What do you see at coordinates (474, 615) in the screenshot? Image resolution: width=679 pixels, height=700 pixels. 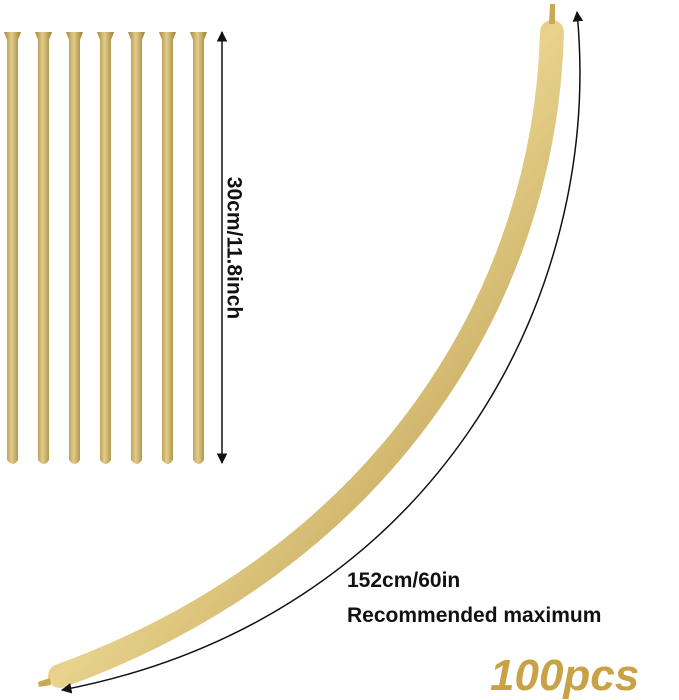 I see `recommendation-label: Recommended maximum` at bounding box center [474, 615].